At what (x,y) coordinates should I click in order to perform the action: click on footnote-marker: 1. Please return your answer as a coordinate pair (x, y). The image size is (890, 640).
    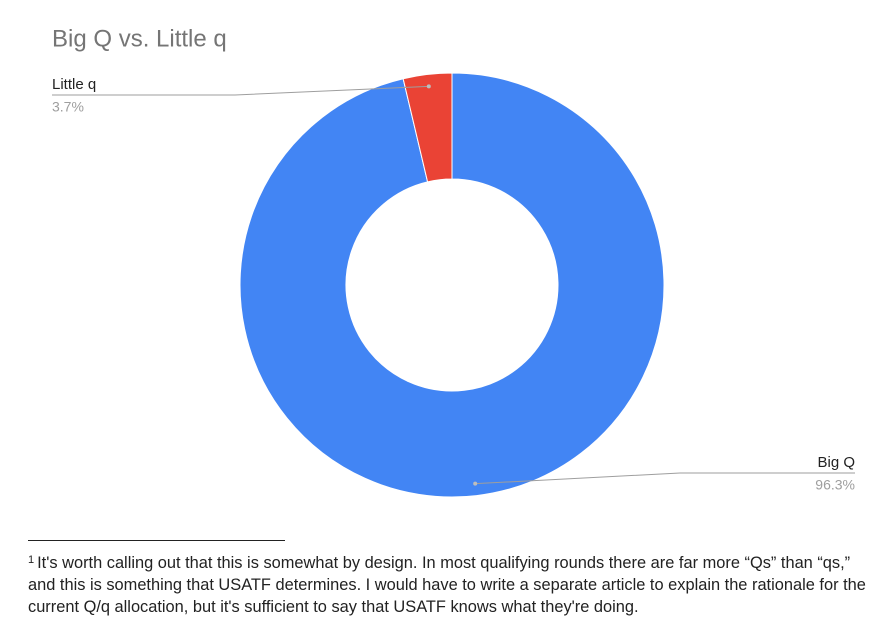
    Looking at the image, I should click on (31, 560).